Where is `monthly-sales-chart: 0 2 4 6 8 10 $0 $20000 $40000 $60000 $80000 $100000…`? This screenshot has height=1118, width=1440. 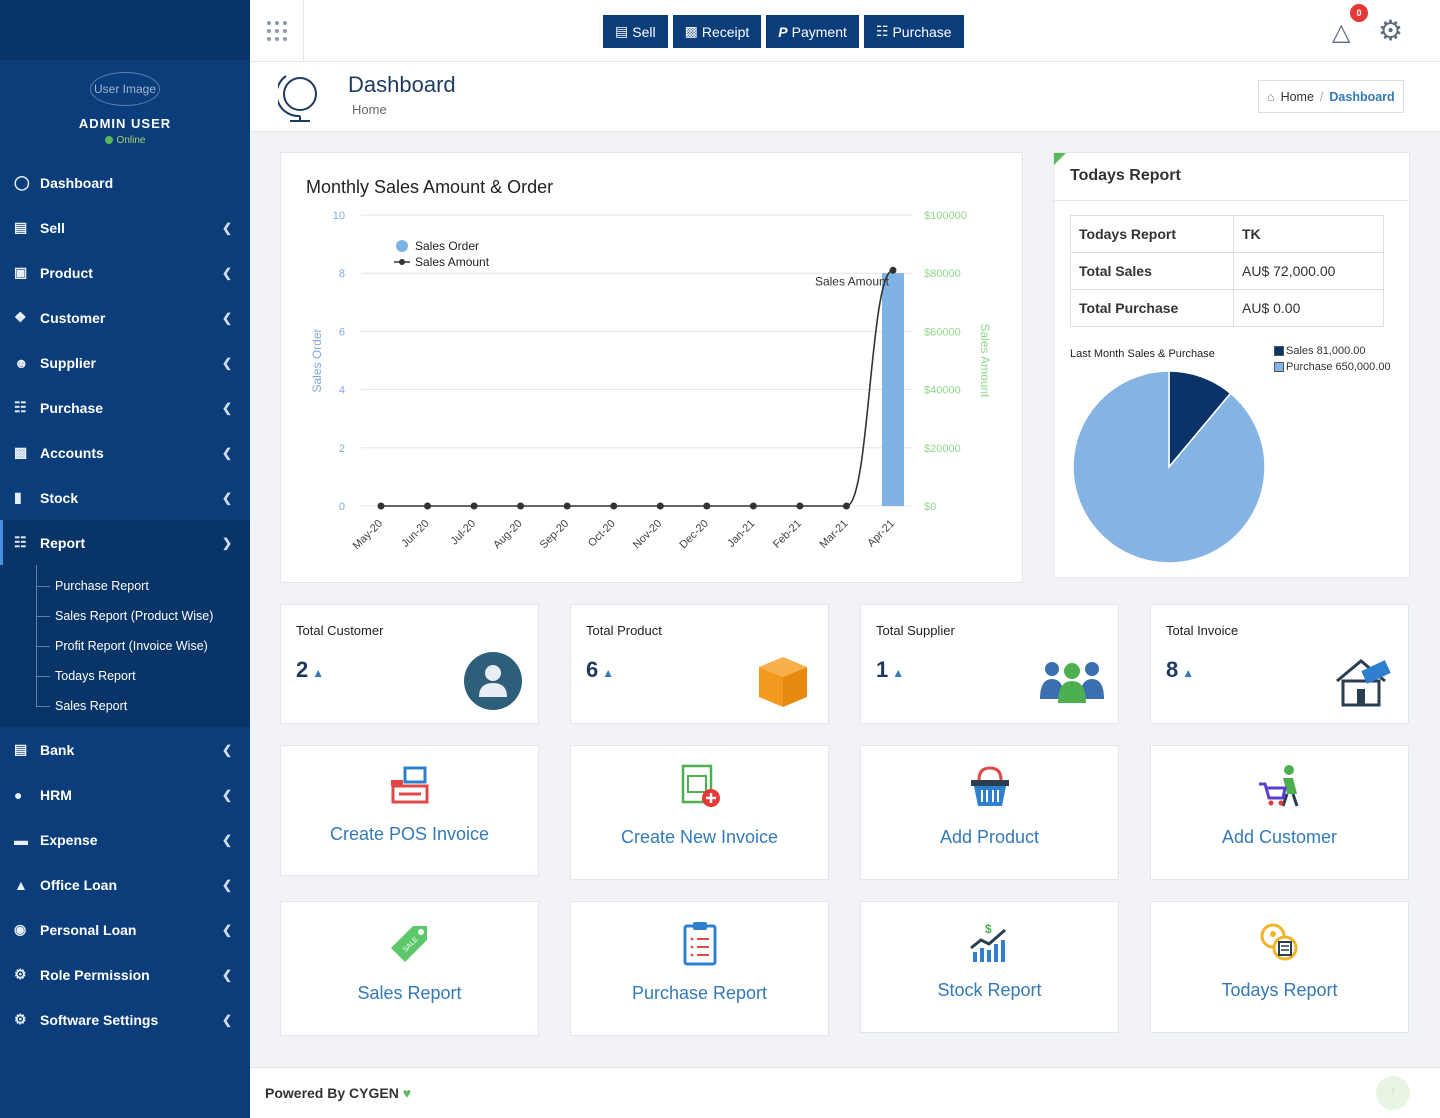 monthly-sales-chart: 0 2 4 6 8 10 $0 $20000 $40000 $60000 $80000 $100000… is located at coordinates (651, 381).